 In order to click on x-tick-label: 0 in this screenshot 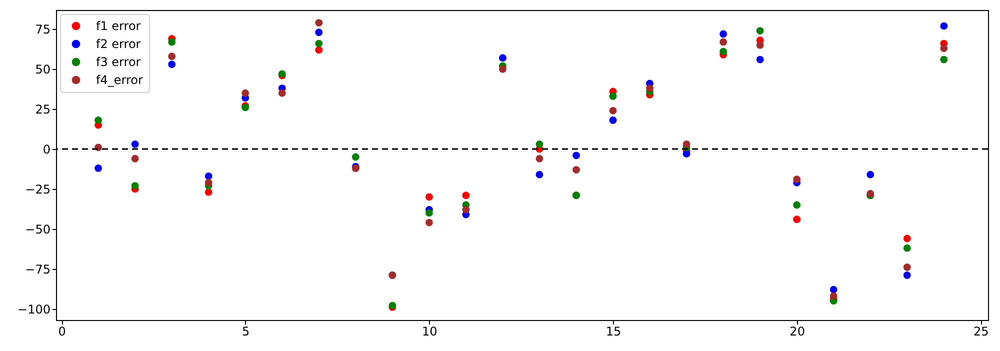, I will do `click(62, 331)`.